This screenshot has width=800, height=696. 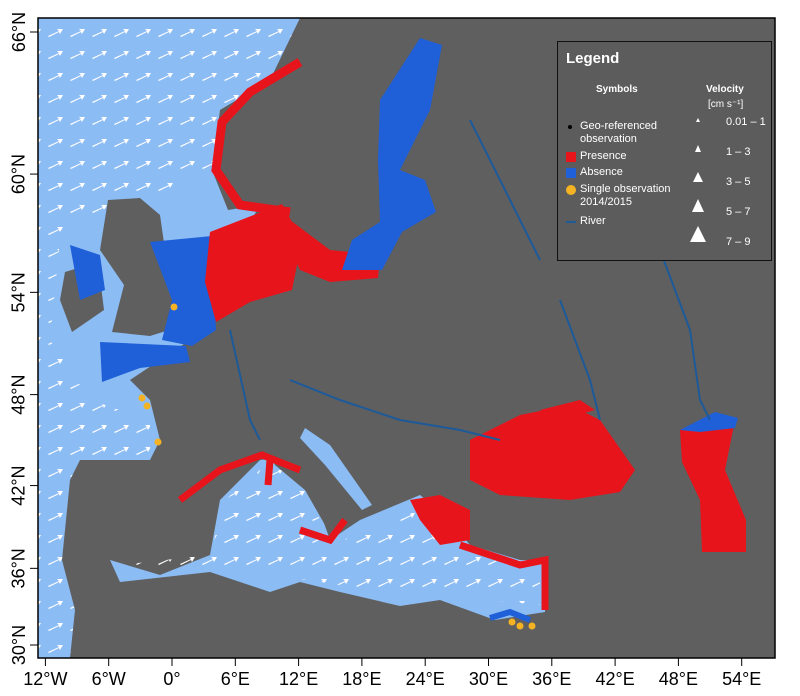 I want to click on legend-item: Single observation 2014/2015, so click(x=628, y=196).